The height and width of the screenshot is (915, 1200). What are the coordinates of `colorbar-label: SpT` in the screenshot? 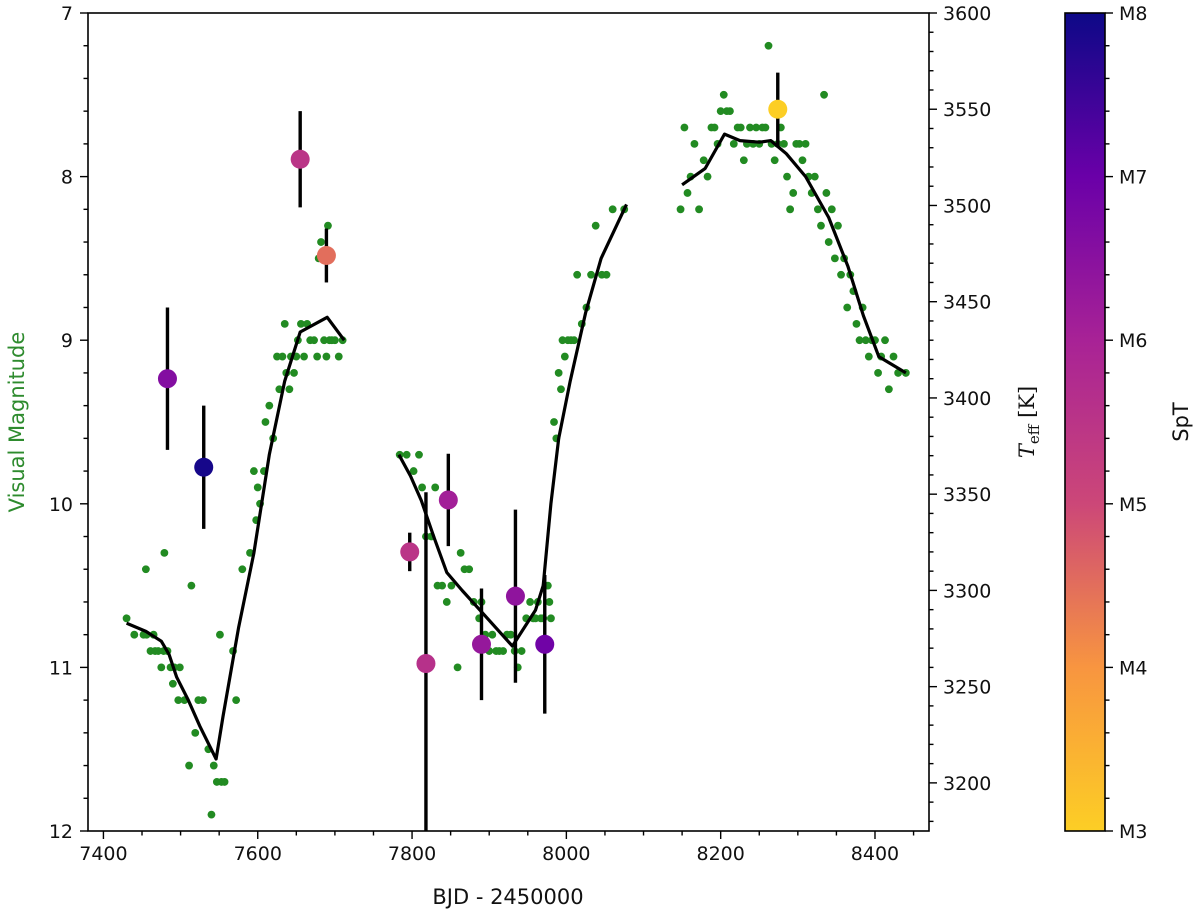 It's located at (1181, 422).